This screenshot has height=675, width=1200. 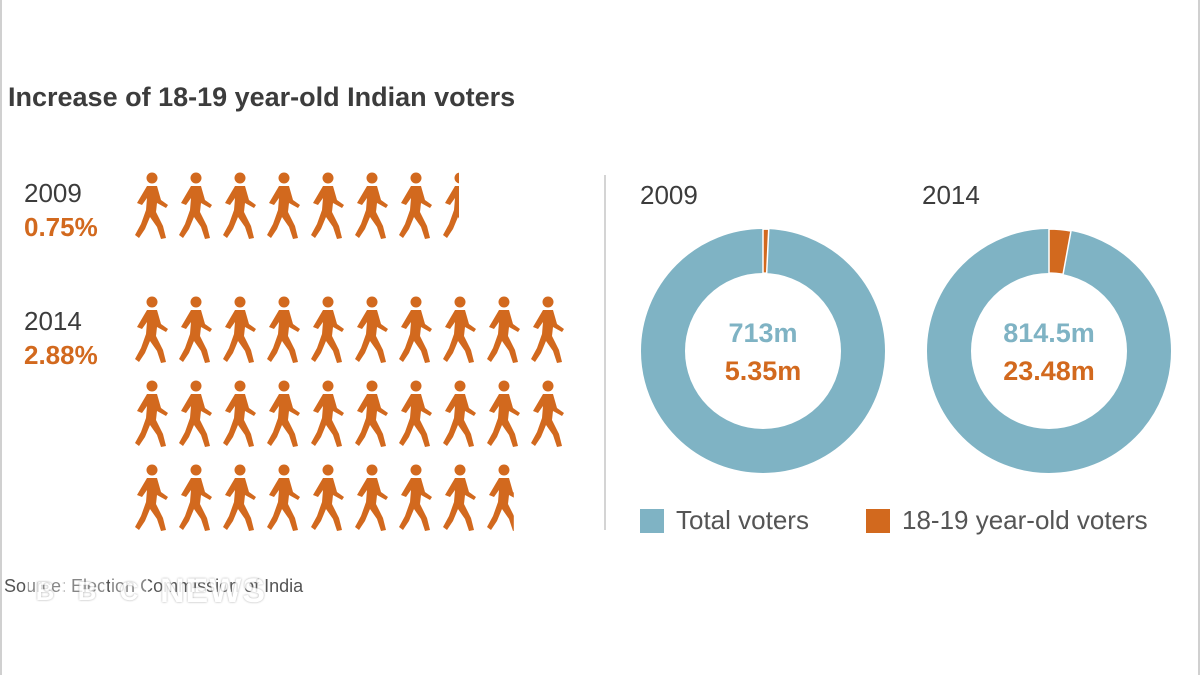 What do you see at coordinates (1049, 333) in the screenshot?
I see `donut-total-label-2014: 814.5m` at bounding box center [1049, 333].